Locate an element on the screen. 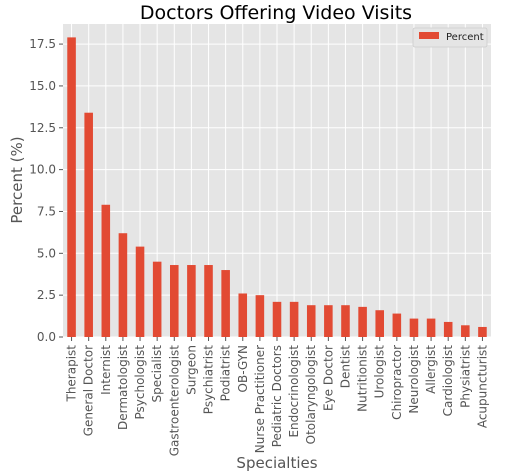 The width and height of the screenshot is (506, 474). y-tick-label: 15.0 is located at coordinates (42, 86).